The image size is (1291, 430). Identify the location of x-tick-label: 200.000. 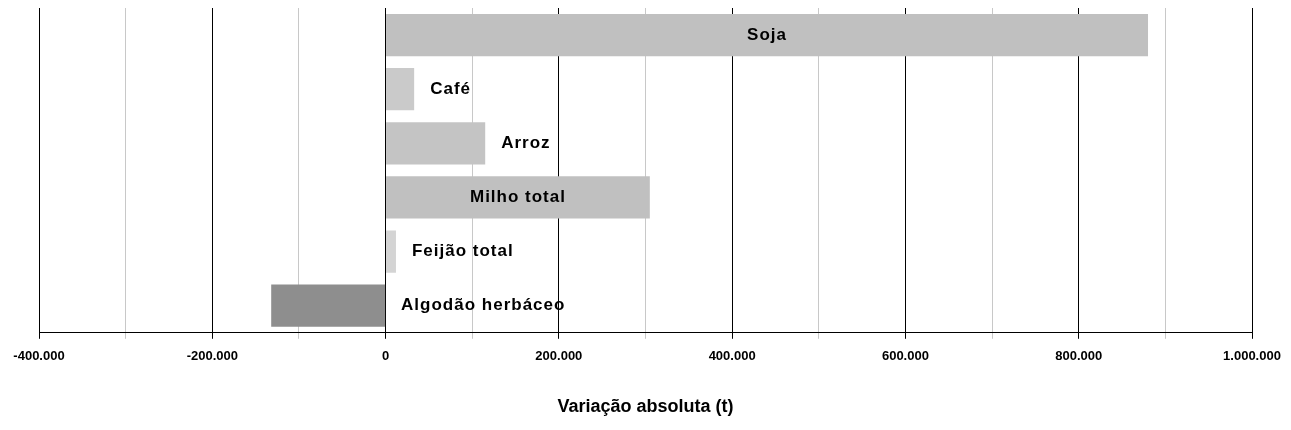
(559, 356).